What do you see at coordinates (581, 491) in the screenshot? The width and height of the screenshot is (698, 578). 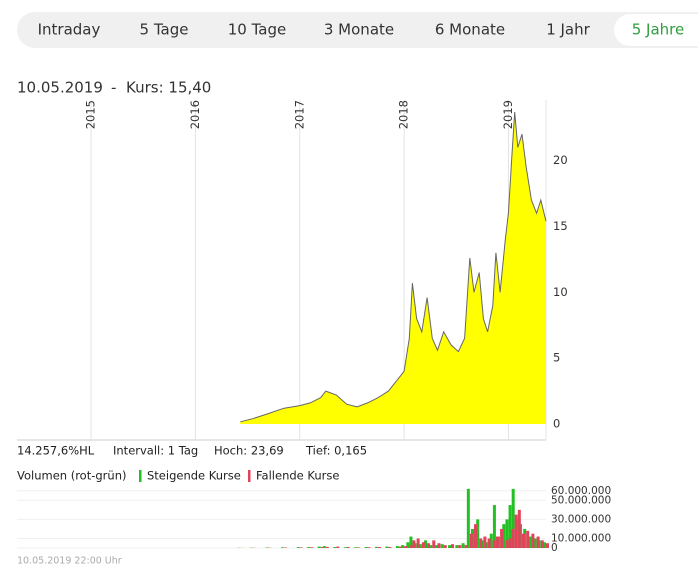 I see `y-tick-label: 60.000.000` at bounding box center [581, 491].